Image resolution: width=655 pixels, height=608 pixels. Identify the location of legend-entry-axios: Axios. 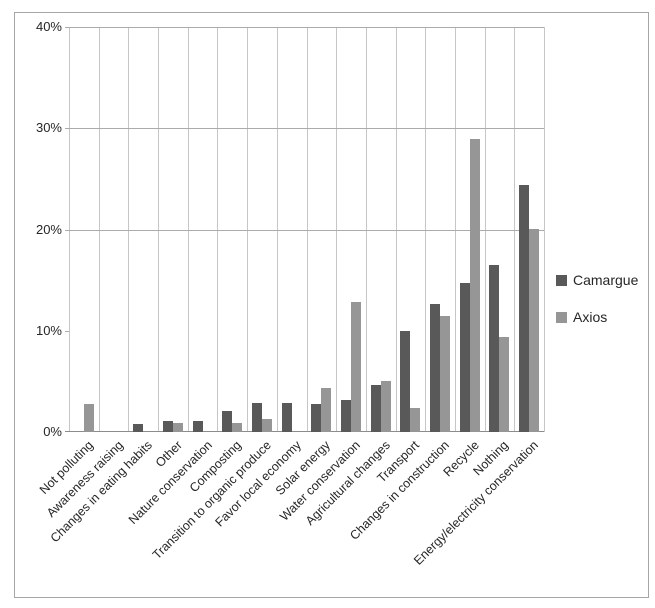
(597, 317).